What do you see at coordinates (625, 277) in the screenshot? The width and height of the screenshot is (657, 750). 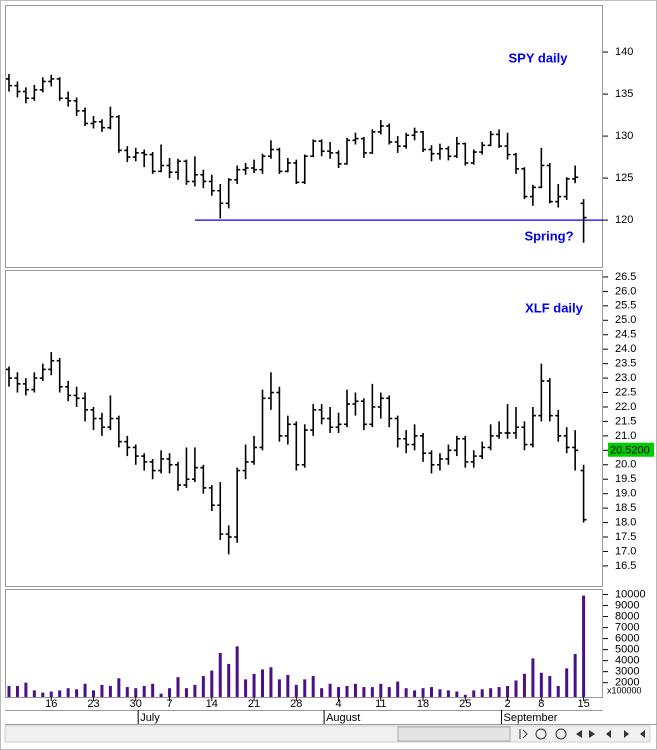 I see `y-tick-label: 26.5` at bounding box center [625, 277].